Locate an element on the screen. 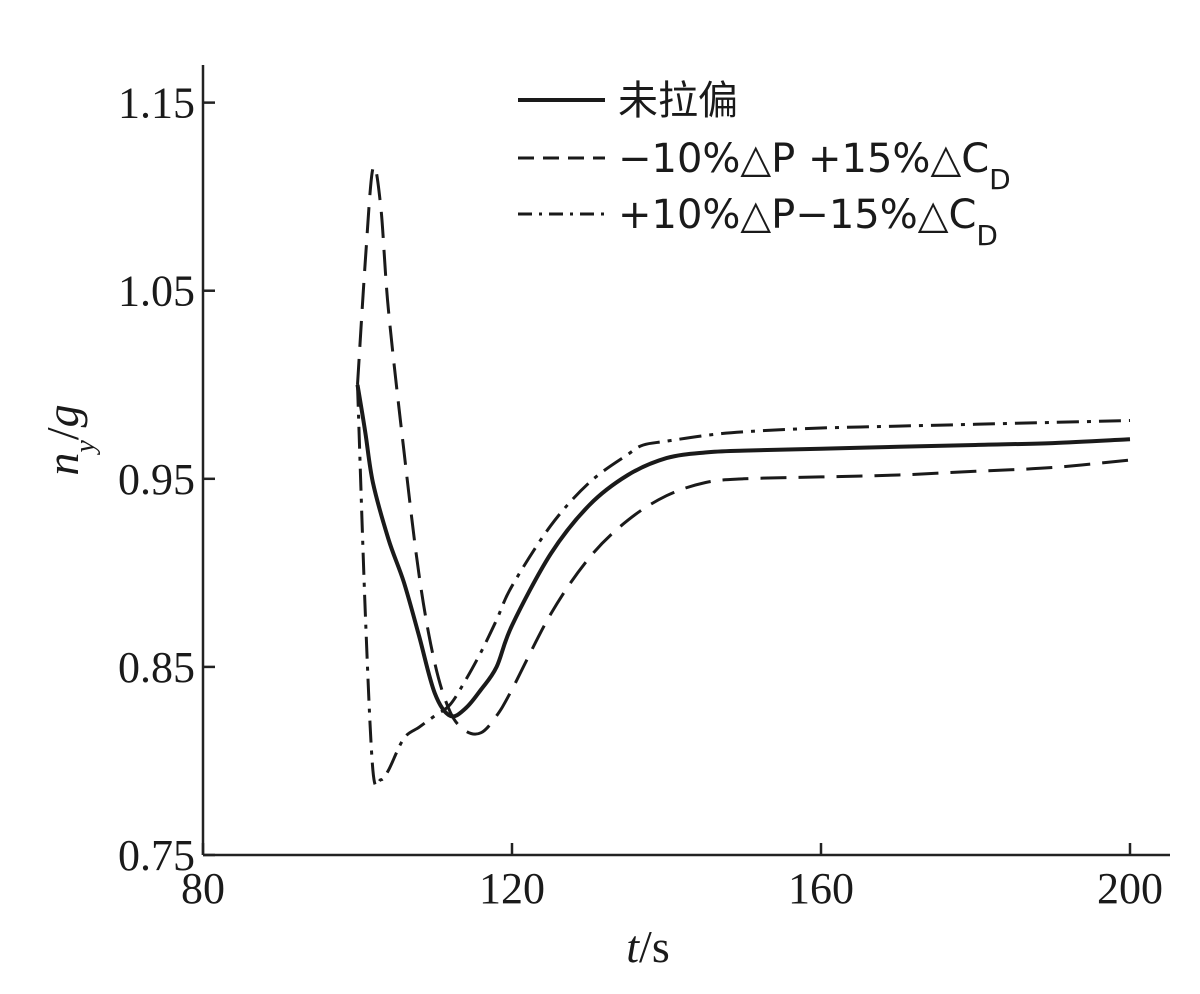 The image size is (1200, 994). y-tick-label: 1.15 is located at coordinates (156, 103).